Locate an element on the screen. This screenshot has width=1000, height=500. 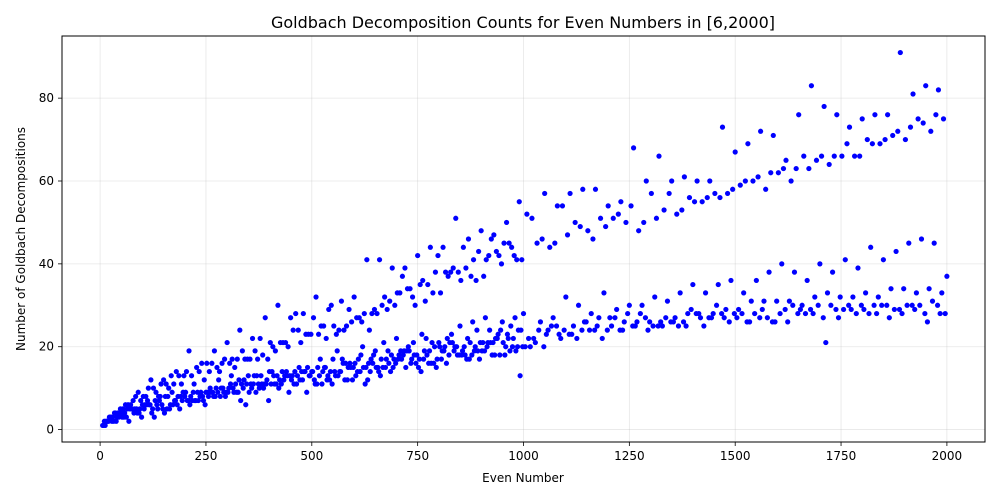
x-tick-label: 1500 is located at coordinates (735, 456).